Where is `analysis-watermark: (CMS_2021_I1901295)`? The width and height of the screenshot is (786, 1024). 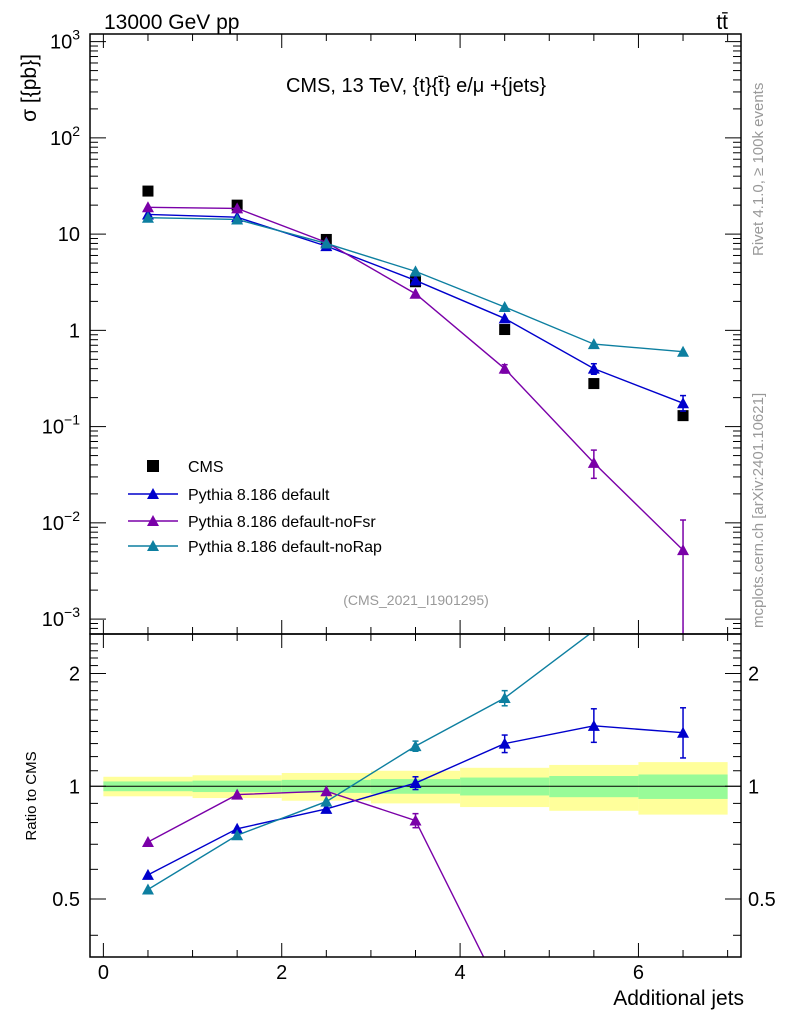 analysis-watermark: (CMS_2021_I1901295) is located at coordinates (416, 600).